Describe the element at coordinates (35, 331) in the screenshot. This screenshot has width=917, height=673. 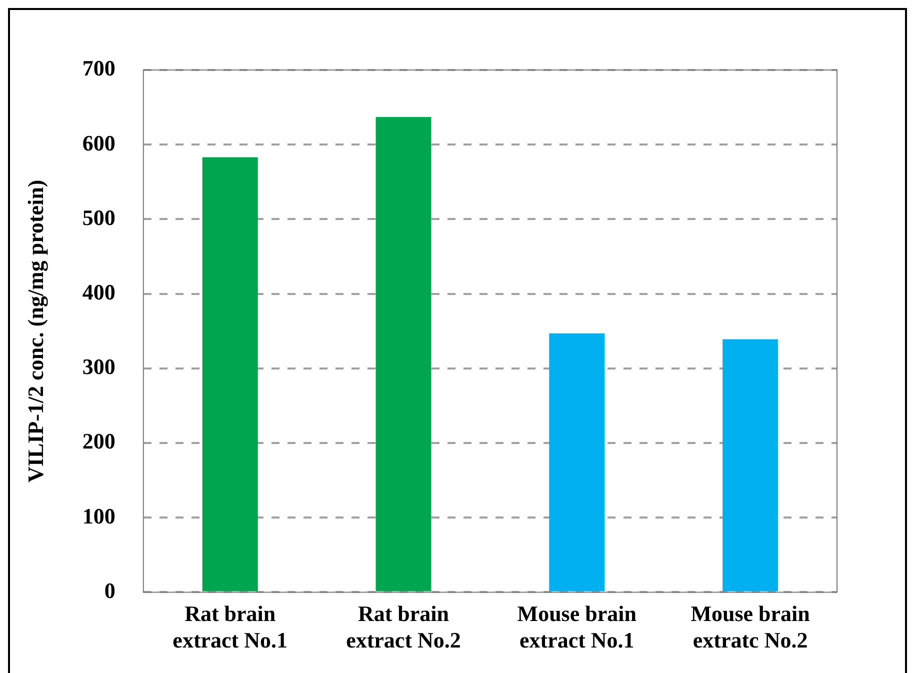
I see `y-axis-title: VILIP-1/2 conc. (ng/mg protein)` at that location.